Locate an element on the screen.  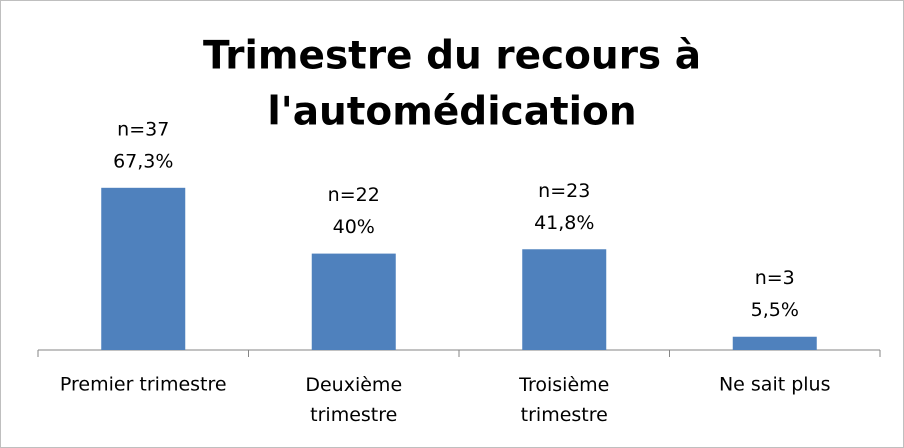
x-tick-label-line: Deuxième is located at coordinates (353, 385).